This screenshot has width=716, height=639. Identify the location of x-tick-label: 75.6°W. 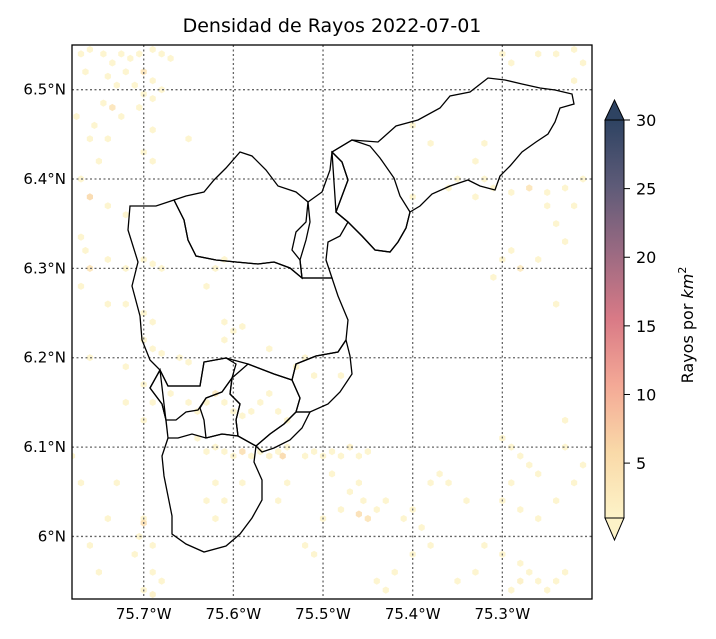
(234, 614).